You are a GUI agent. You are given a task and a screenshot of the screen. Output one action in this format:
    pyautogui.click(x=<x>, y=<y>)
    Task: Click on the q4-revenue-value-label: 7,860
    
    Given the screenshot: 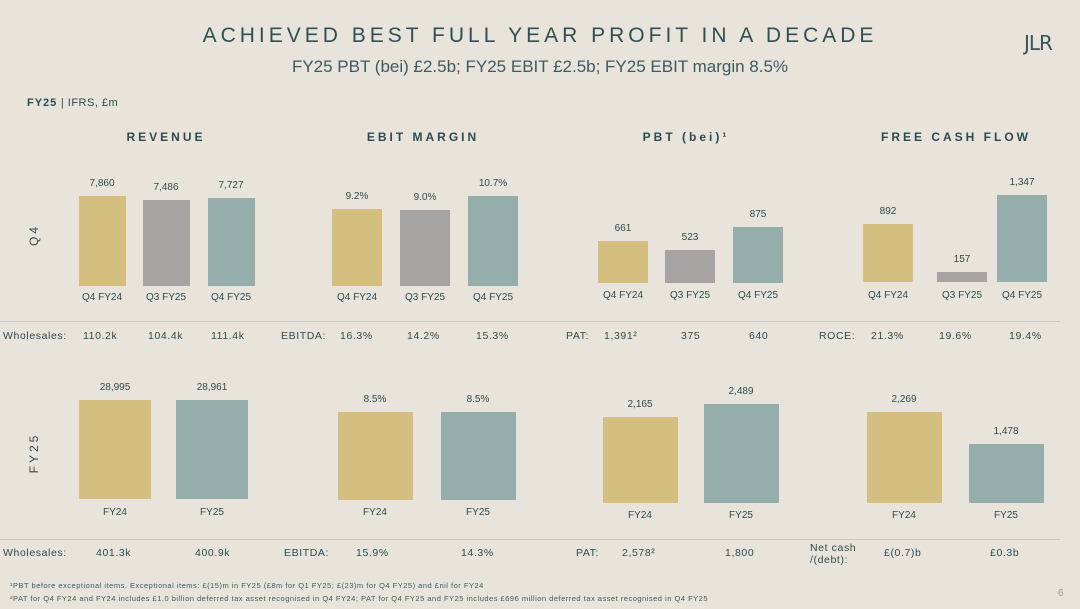 What is the action you would take?
    pyautogui.click(x=102, y=183)
    